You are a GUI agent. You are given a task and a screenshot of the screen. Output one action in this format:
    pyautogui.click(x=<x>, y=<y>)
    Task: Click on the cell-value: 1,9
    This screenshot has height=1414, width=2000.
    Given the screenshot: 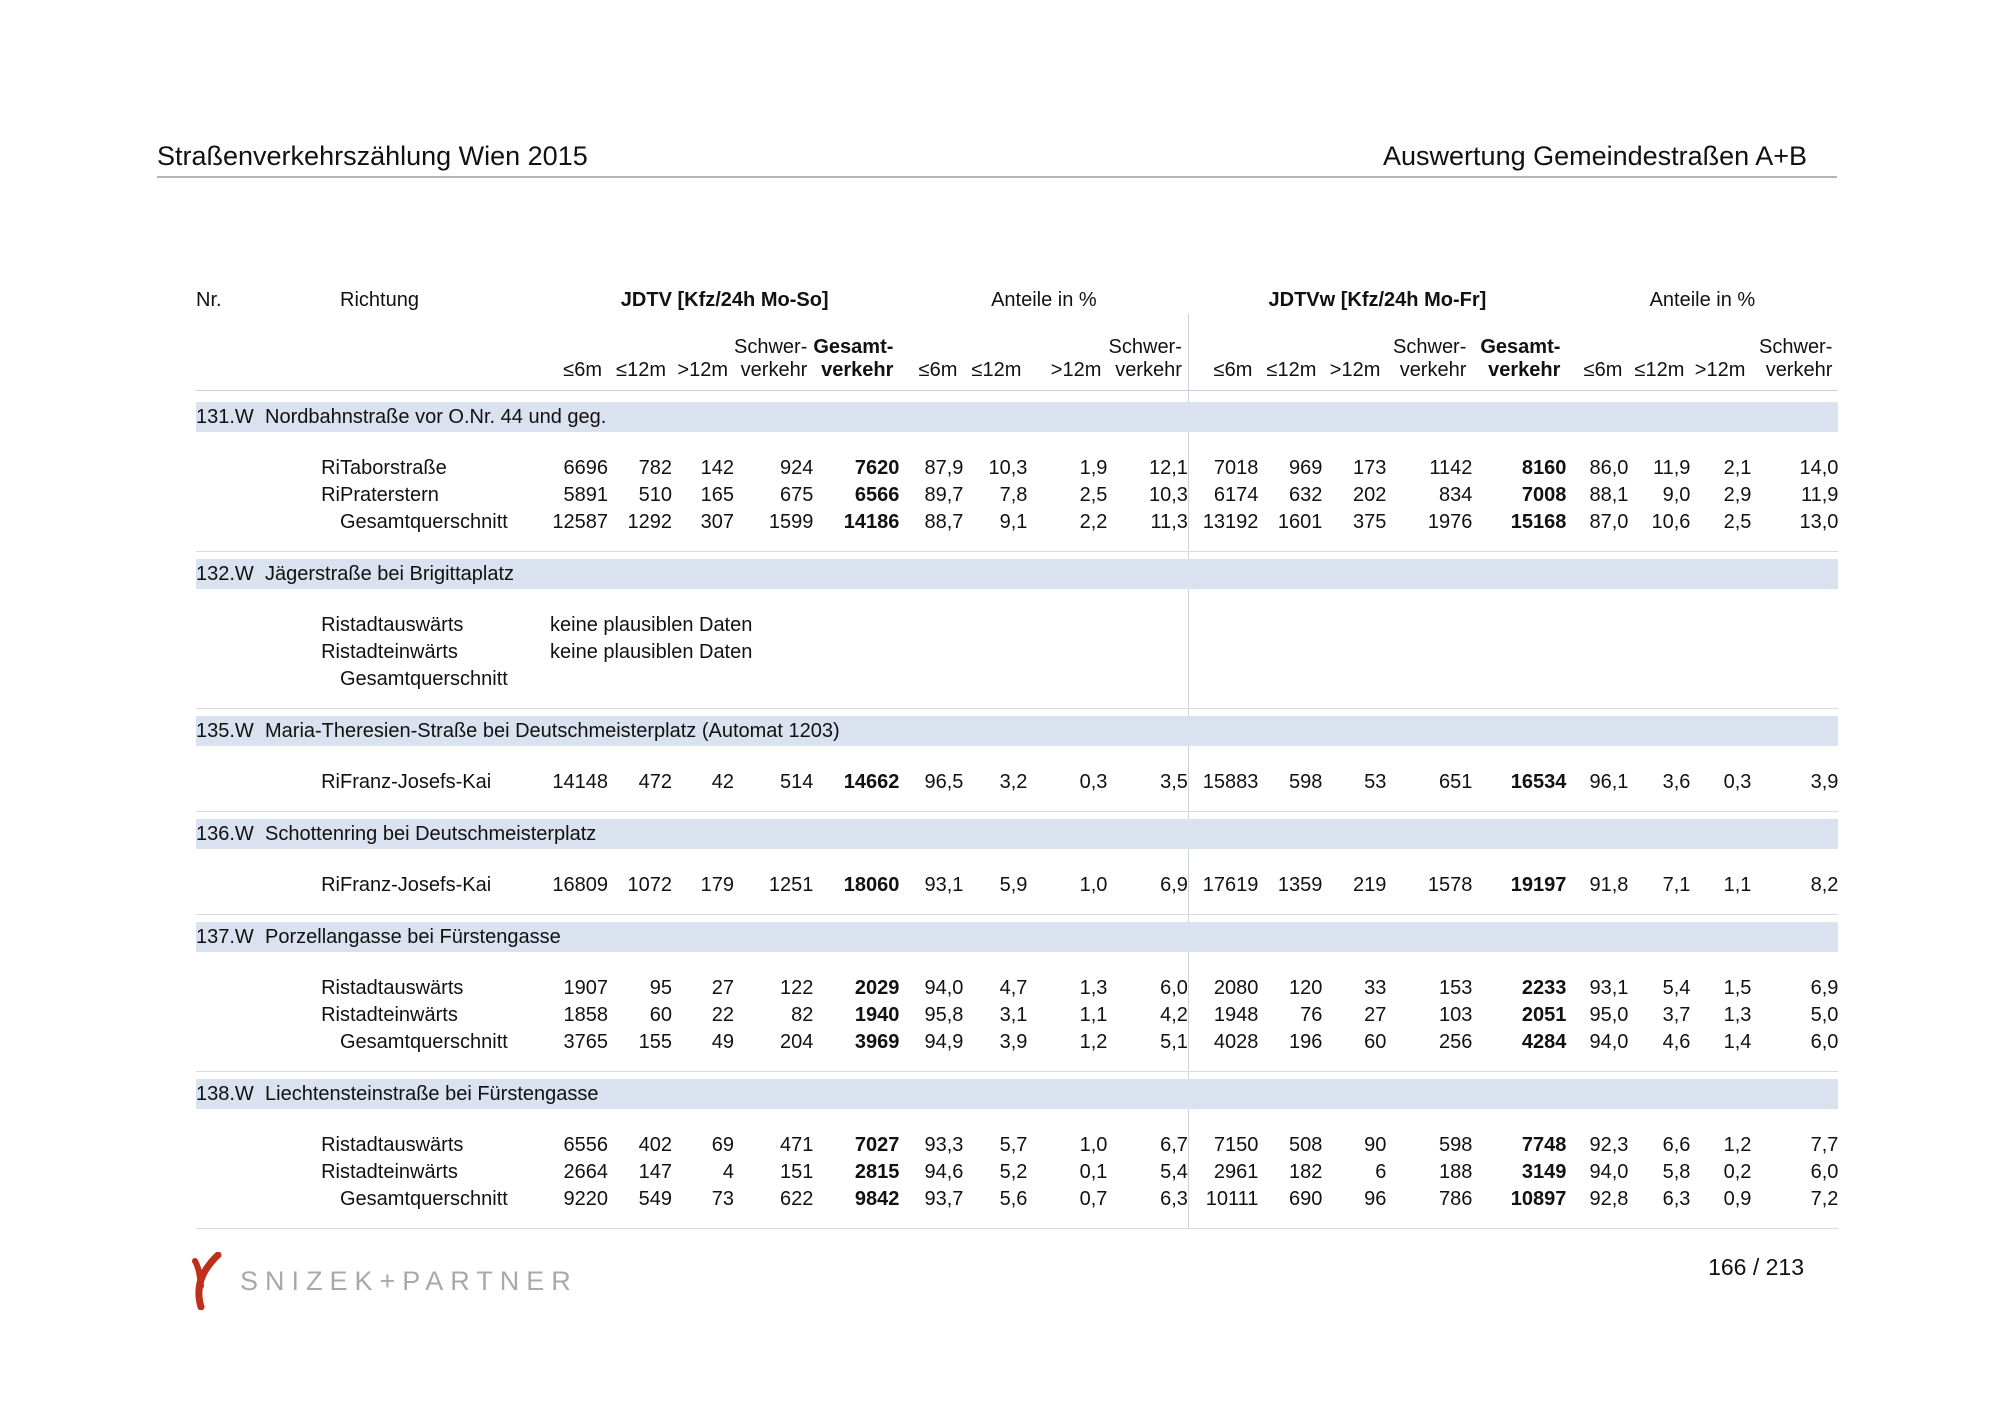 What is the action you would take?
    pyautogui.click(x=1093, y=467)
    